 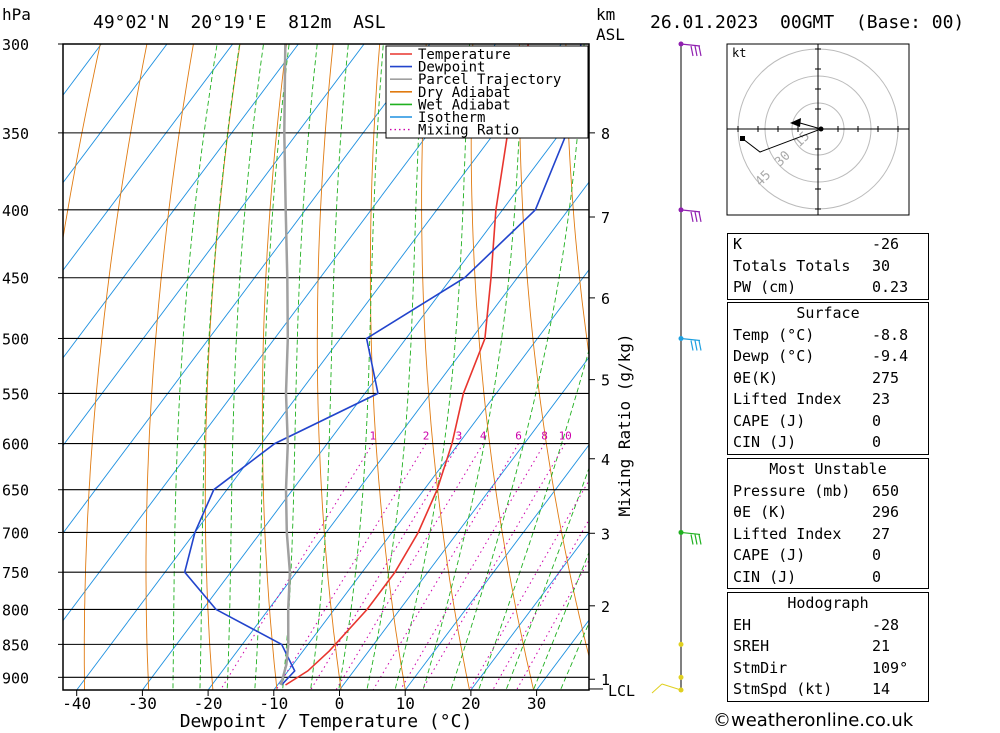 I want to click on row-value: 27, so click(x=881, y=533).